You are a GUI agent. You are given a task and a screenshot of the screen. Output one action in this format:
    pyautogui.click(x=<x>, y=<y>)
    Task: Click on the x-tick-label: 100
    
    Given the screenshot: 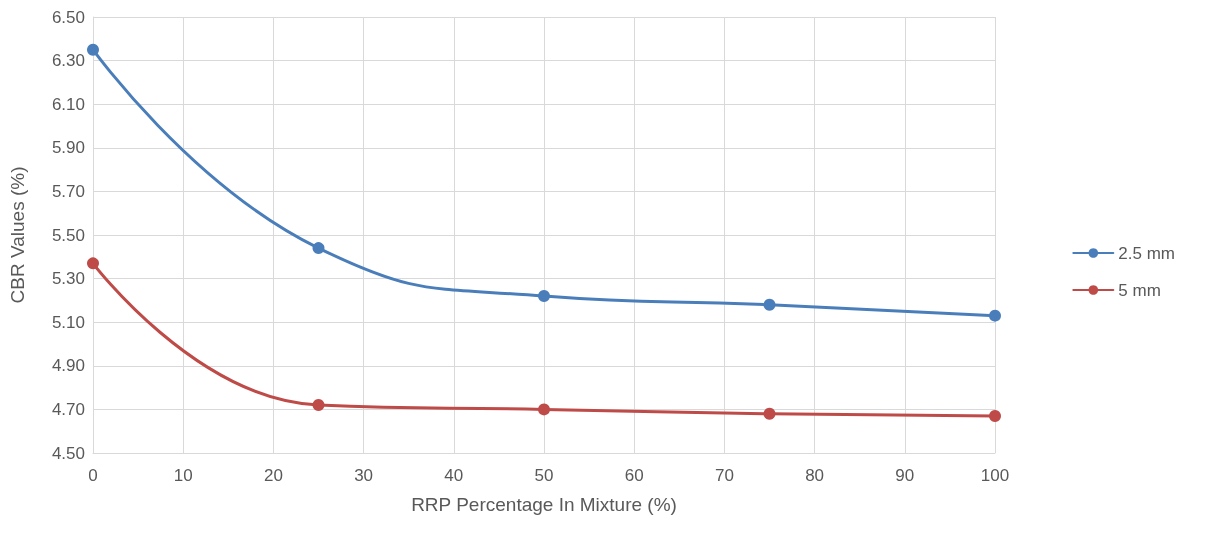 What is the action you would take?
    pyautogui.click(x=995, y=475)
    